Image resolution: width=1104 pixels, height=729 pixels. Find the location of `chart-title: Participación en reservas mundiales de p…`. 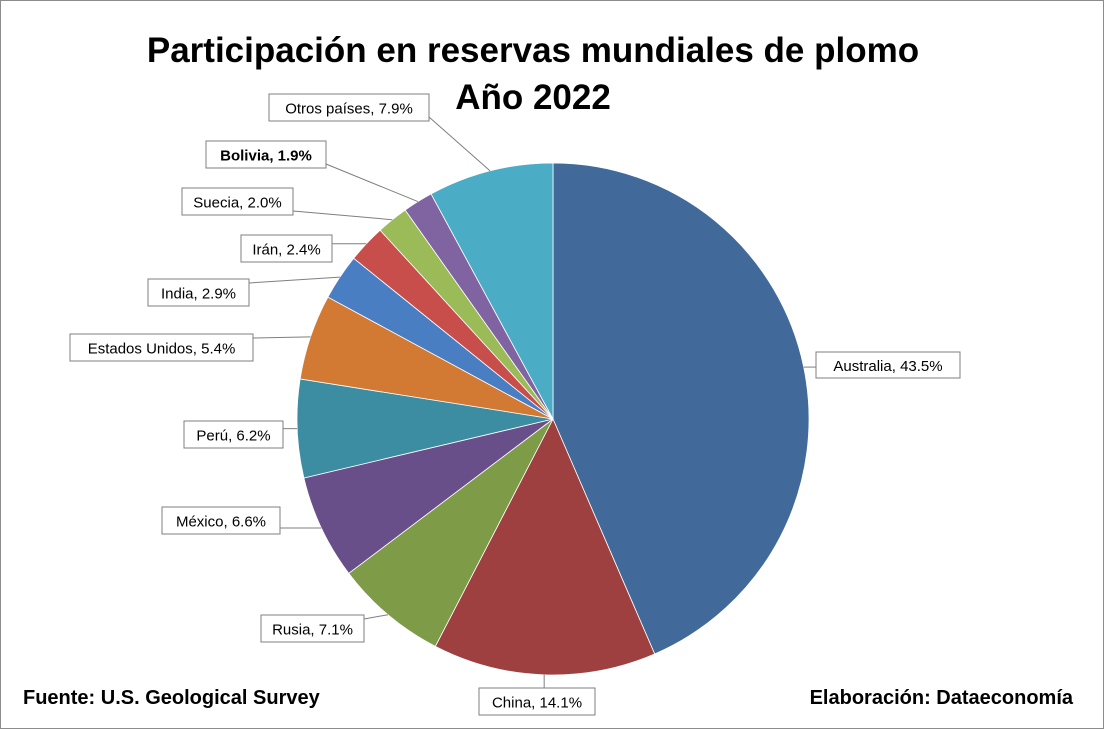

chart-title: Participación en reservas mundiales de p… is located at coordinates (533, 74).